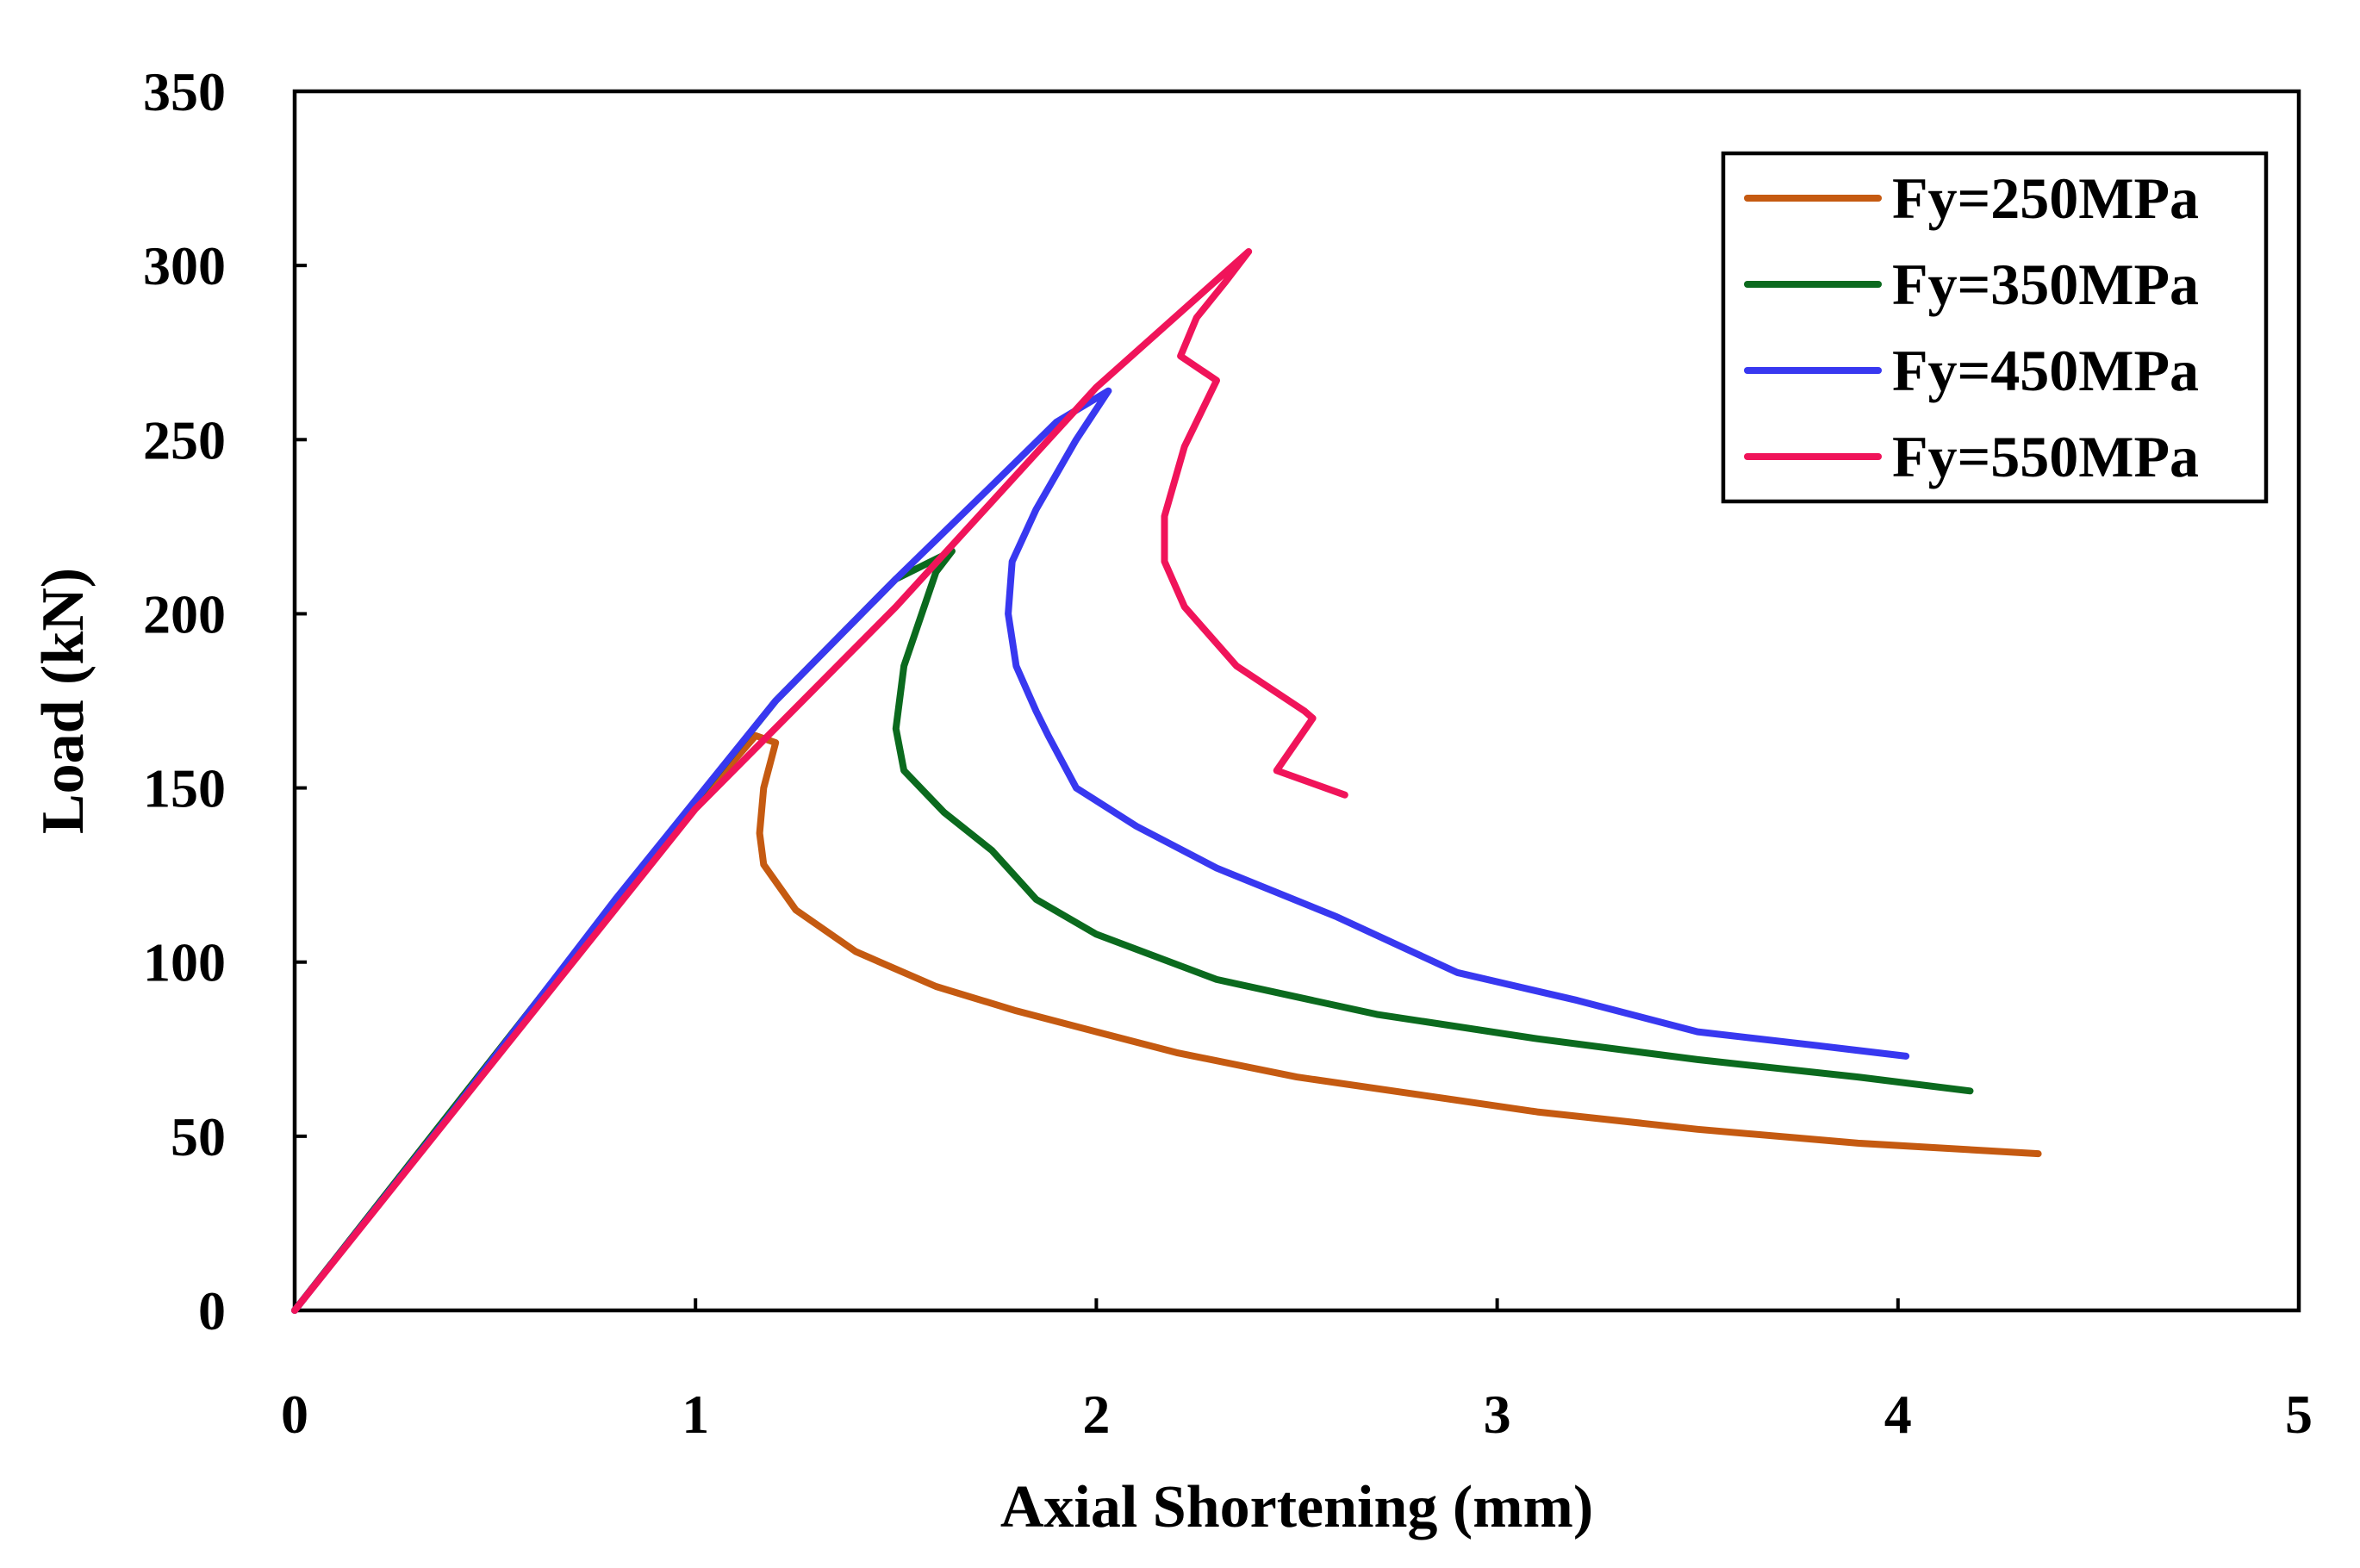 The height and width of the screenshot is (1568, 2360). What do you see at coordinates (184, 789) in the screenshot?
I see `y-tick-label: 150` at bounding box center [184, 789].